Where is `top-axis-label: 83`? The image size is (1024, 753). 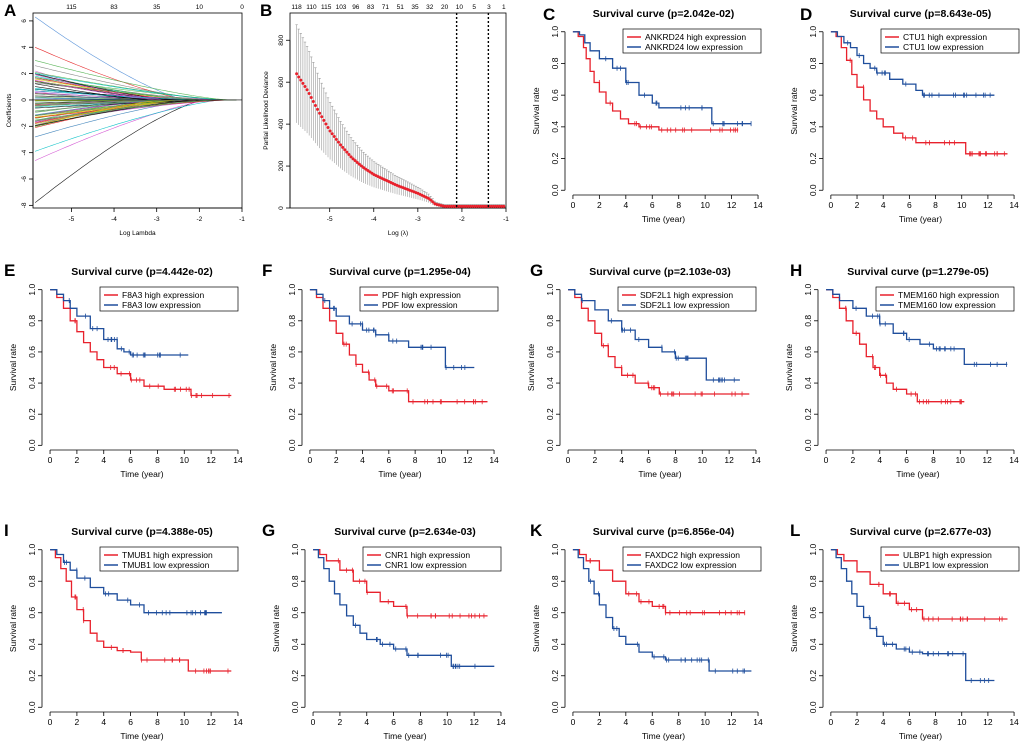 top-axis-label: 83 is located at coordinates (371, 7).